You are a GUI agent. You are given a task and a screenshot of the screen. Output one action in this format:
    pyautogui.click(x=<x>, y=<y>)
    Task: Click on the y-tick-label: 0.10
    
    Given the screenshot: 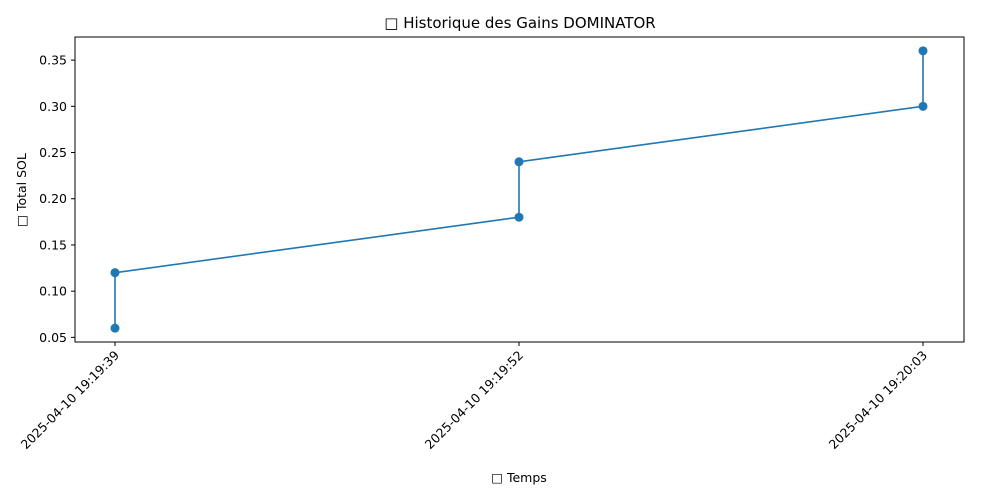 What is the action you would take?
    pyautogui.click(x=53, y=291)
    